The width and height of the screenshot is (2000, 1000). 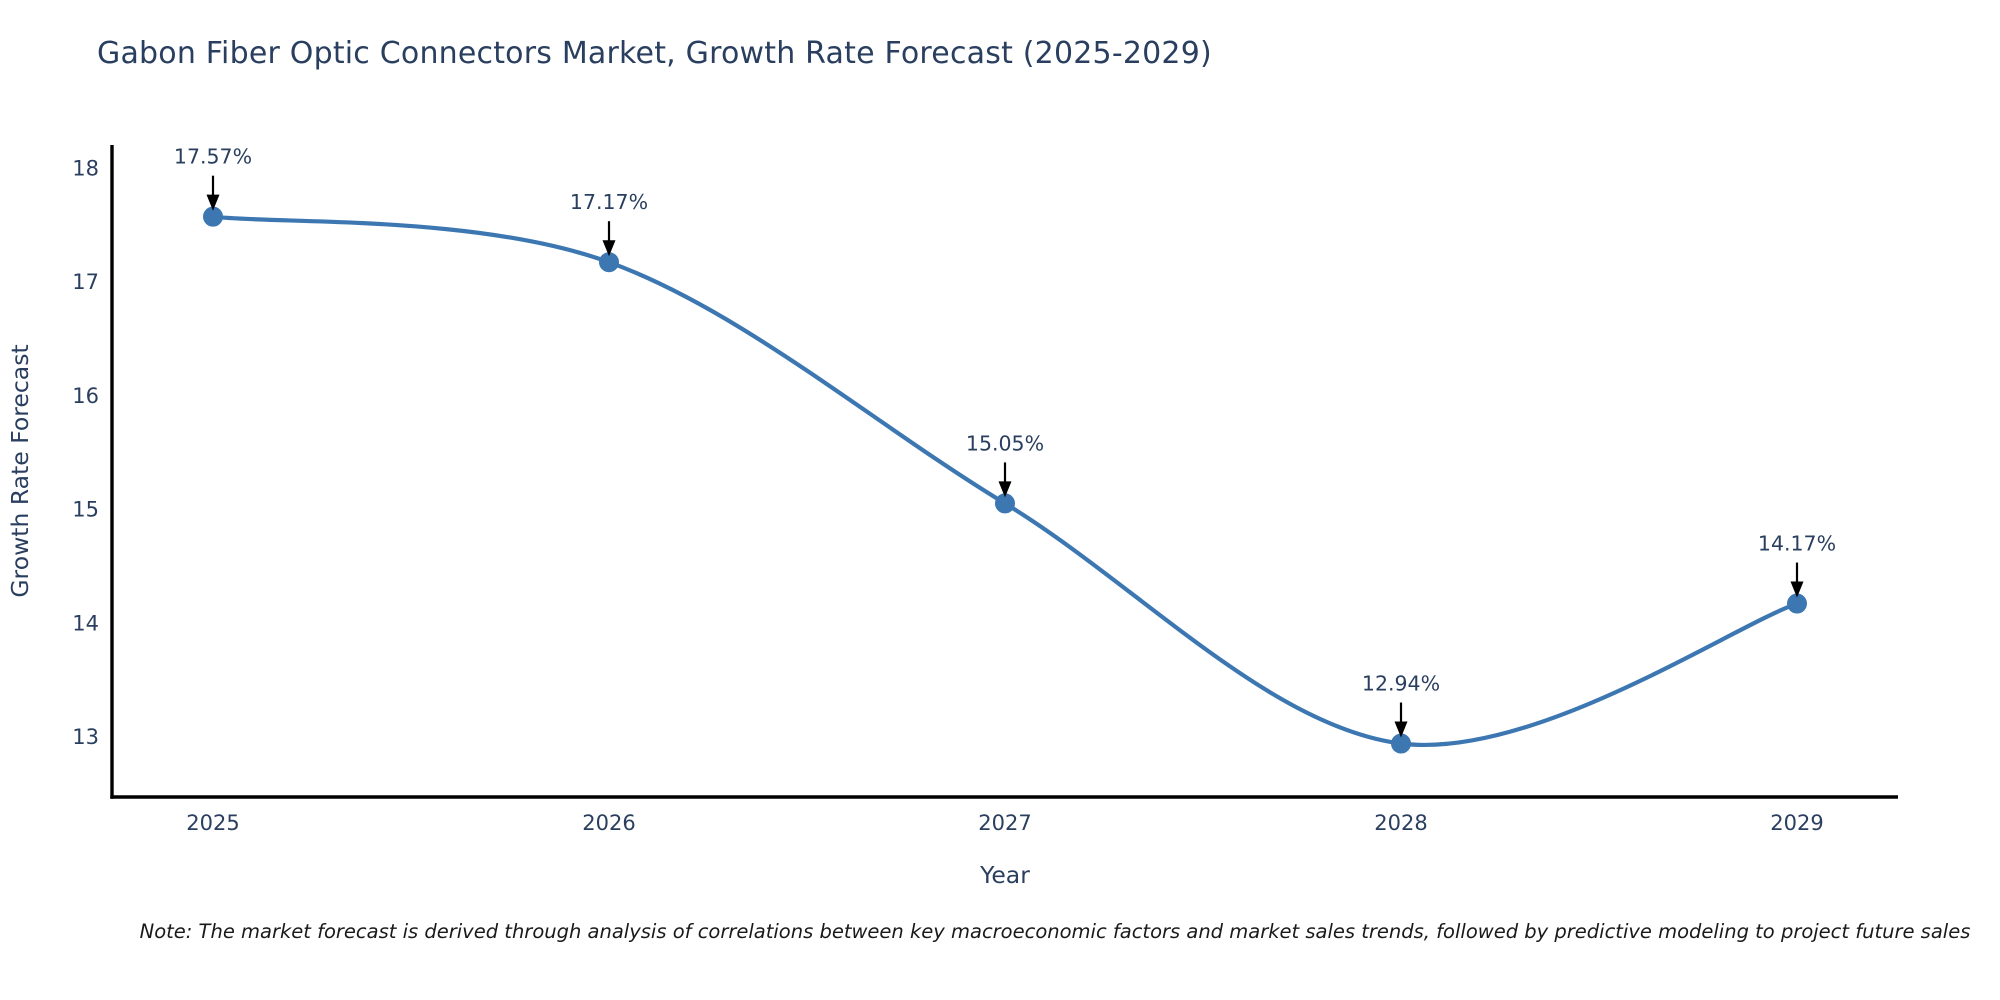 What do you see at coordinates (1401, 684) in the screenshot?
I see `point-value-label: 12.94%` at bounding box center [1401, 684].